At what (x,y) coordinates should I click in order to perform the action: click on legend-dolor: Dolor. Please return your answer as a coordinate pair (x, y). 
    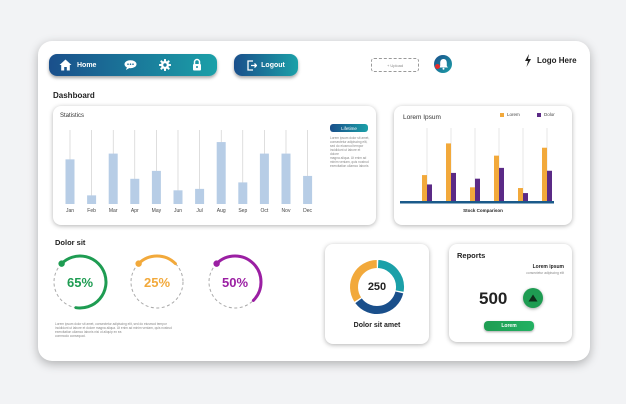
    Looking at the image, I should click on (546, 114).